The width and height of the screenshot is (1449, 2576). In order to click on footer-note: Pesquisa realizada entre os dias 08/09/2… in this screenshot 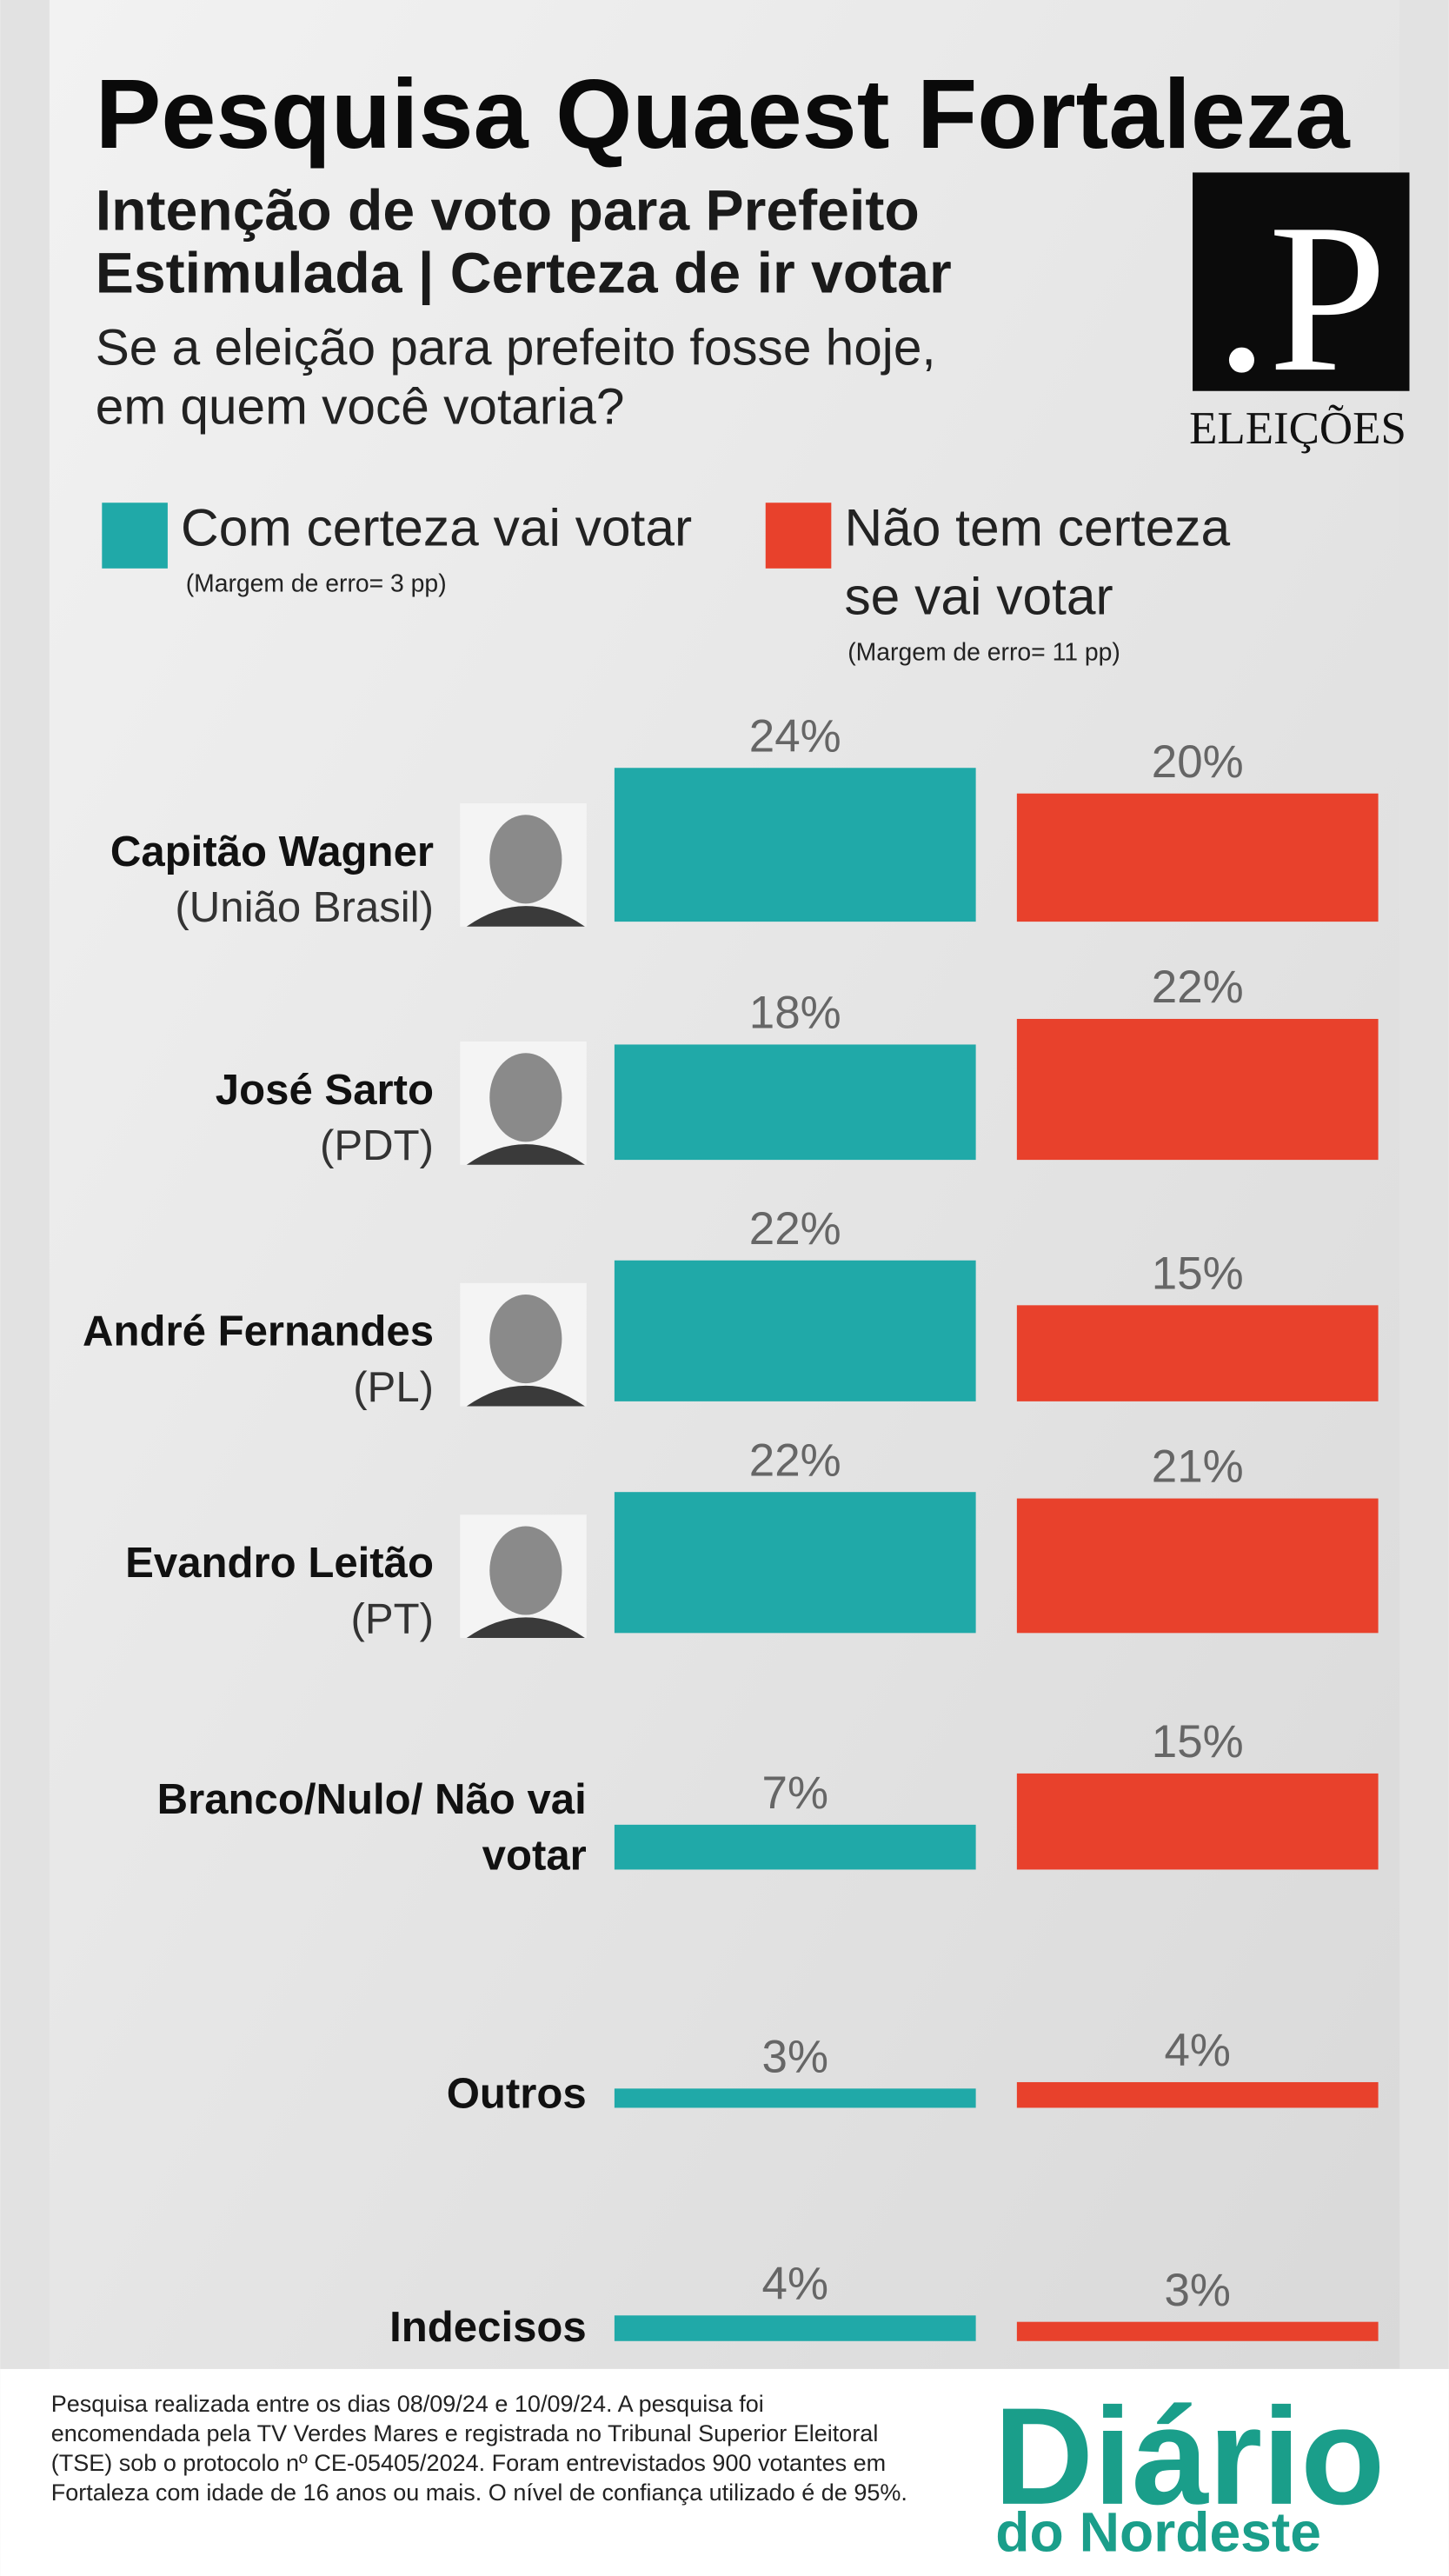, I will do `click(407, 2404)`.